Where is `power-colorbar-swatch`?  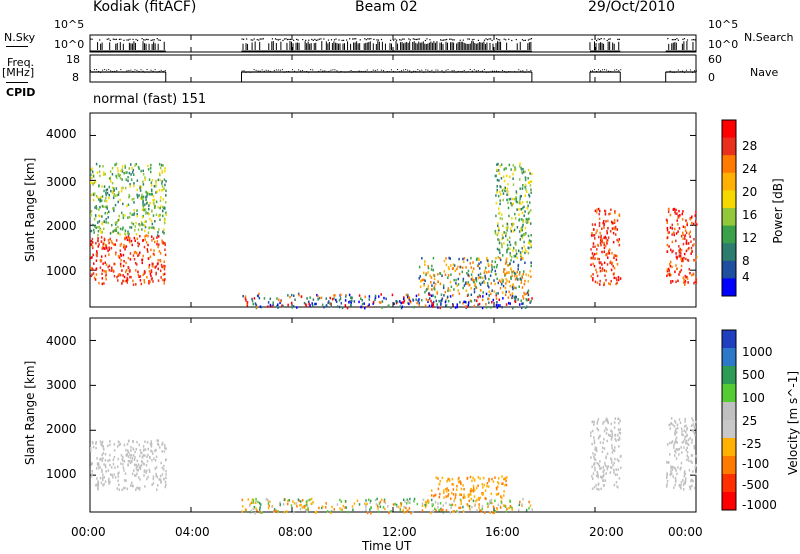
power-colorbar-swatch is located at coordinates (729, 217).